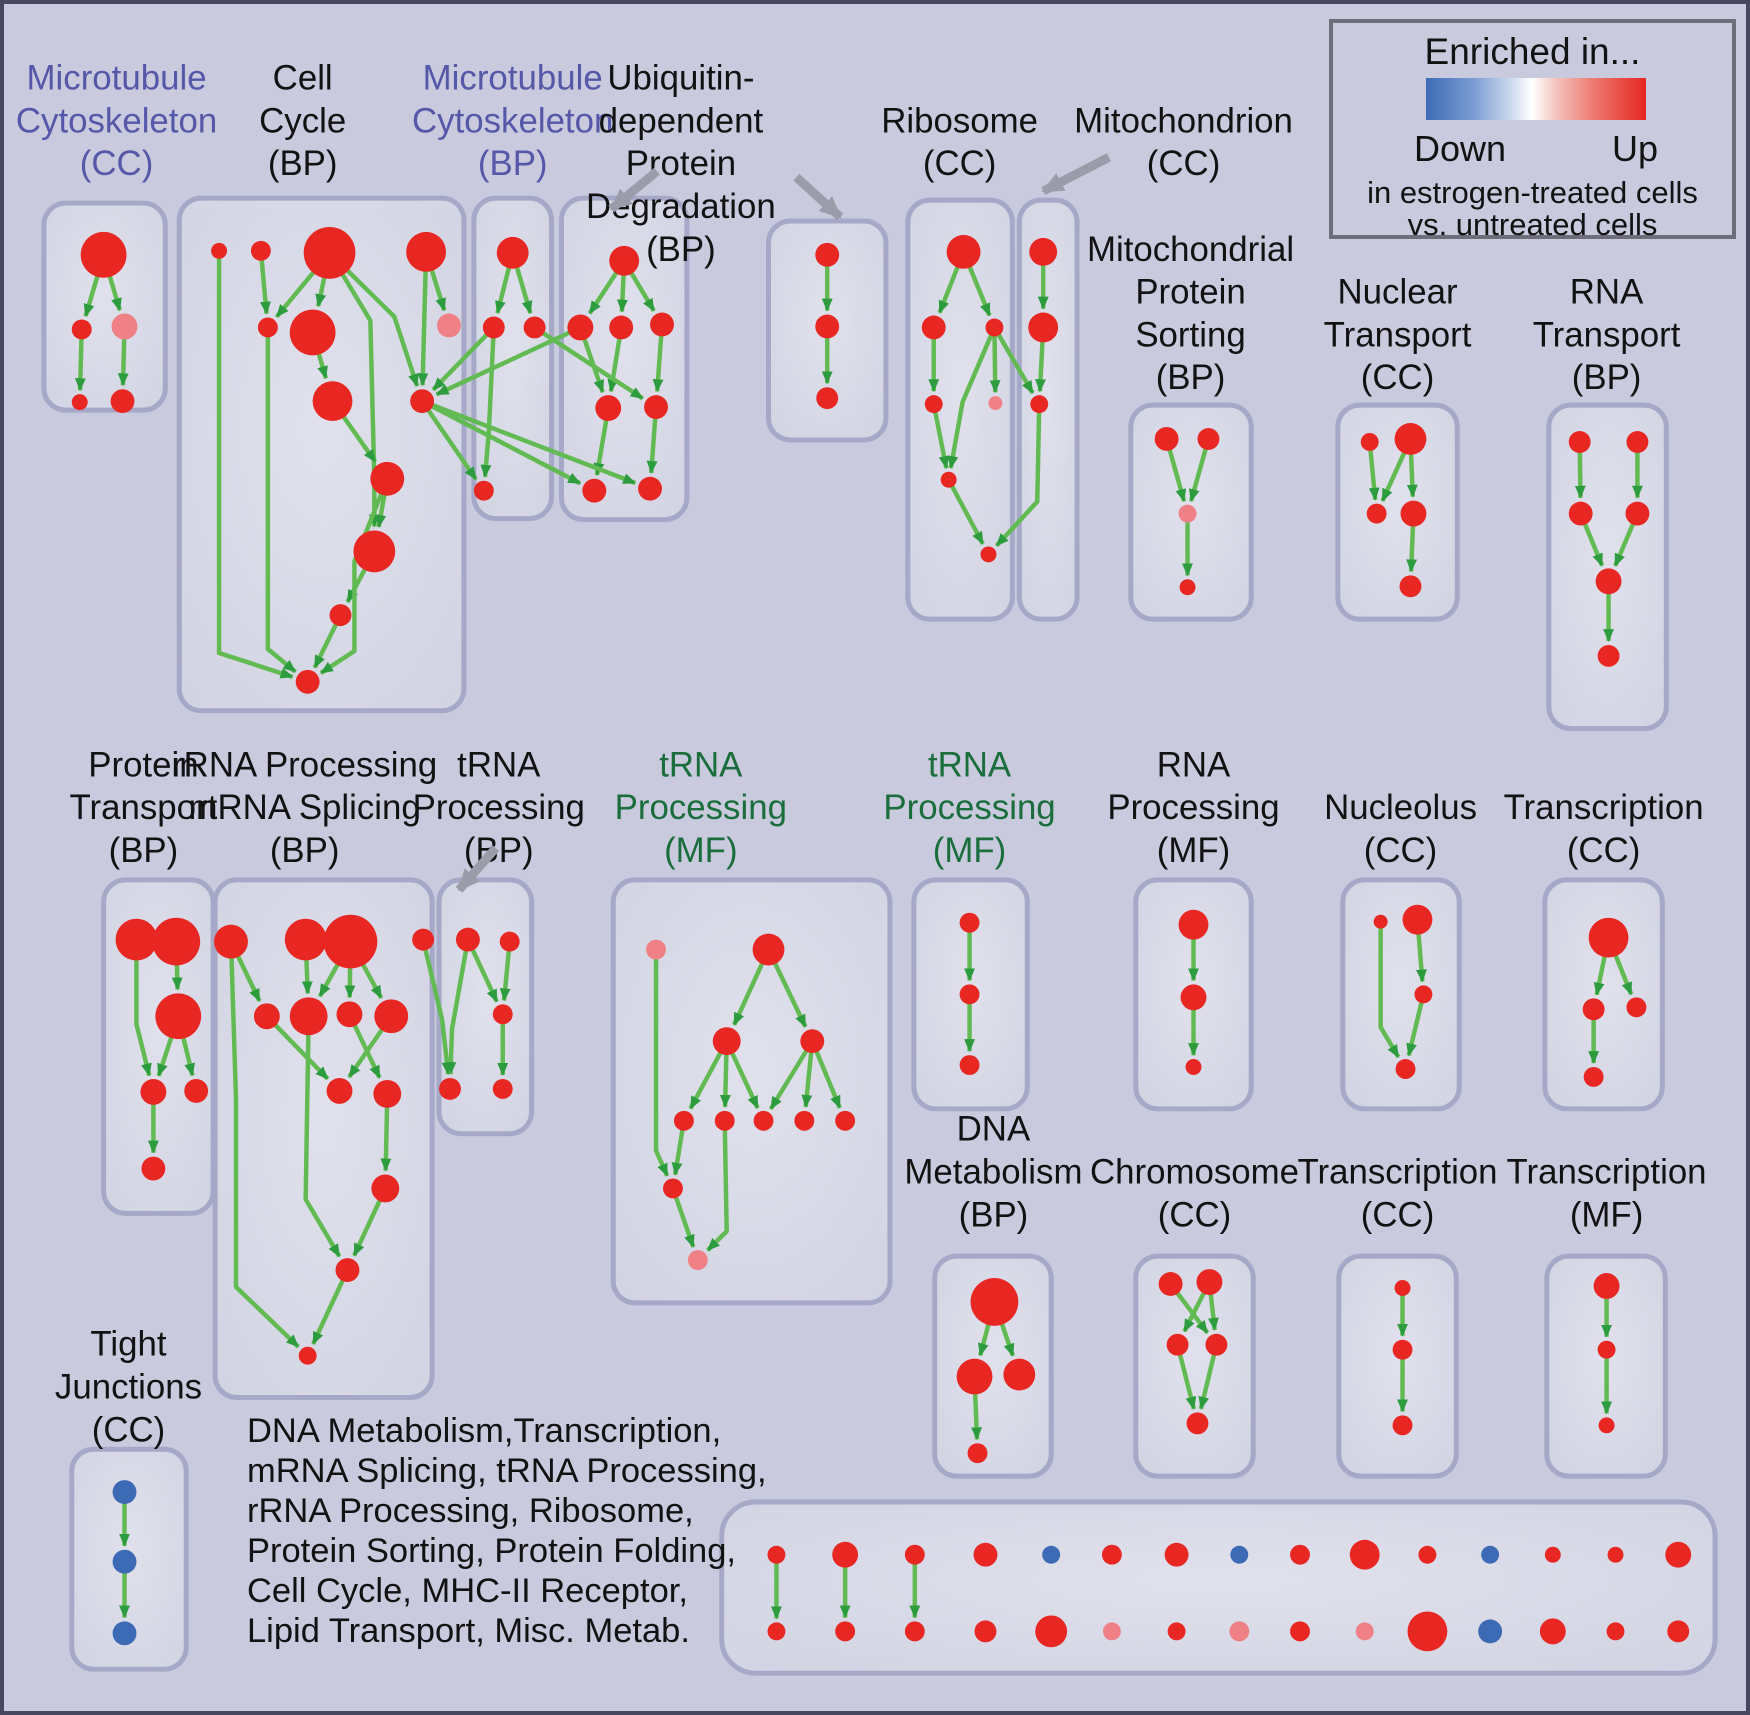 This screenshot has width=1750, height=1715. I want to click on legend-gradient-bar, so click(1536, 99).